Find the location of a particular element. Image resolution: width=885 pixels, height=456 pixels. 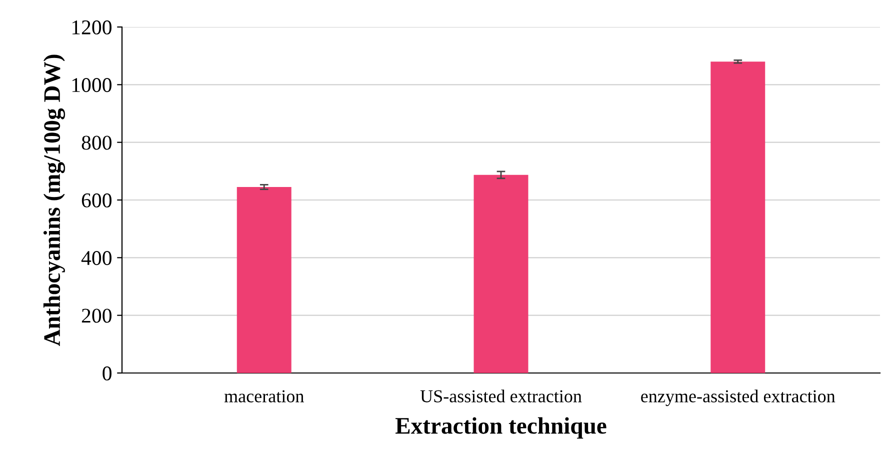

y-axis-title: Anthocyanins (mg/100g DW) is located at coordinates (54, 200).